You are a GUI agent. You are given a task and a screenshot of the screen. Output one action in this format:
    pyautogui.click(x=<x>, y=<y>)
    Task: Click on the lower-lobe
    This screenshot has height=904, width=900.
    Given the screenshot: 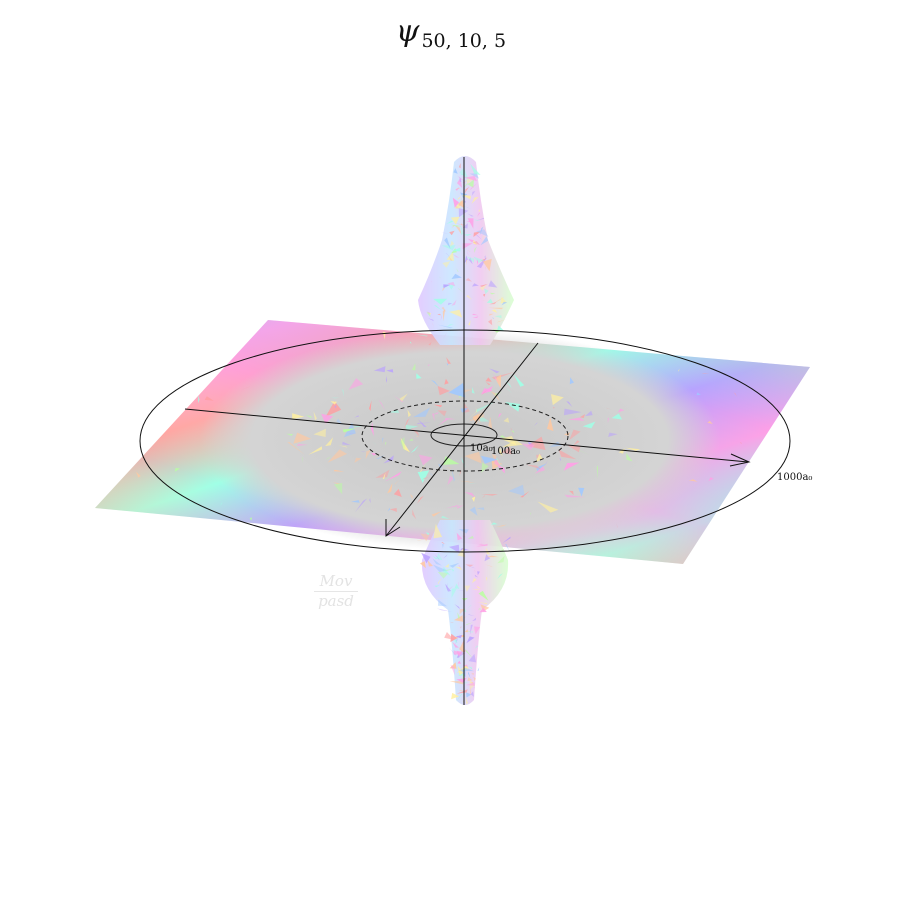 What is the action you would take?
    pyautogui.click(x=465, y=612)
    